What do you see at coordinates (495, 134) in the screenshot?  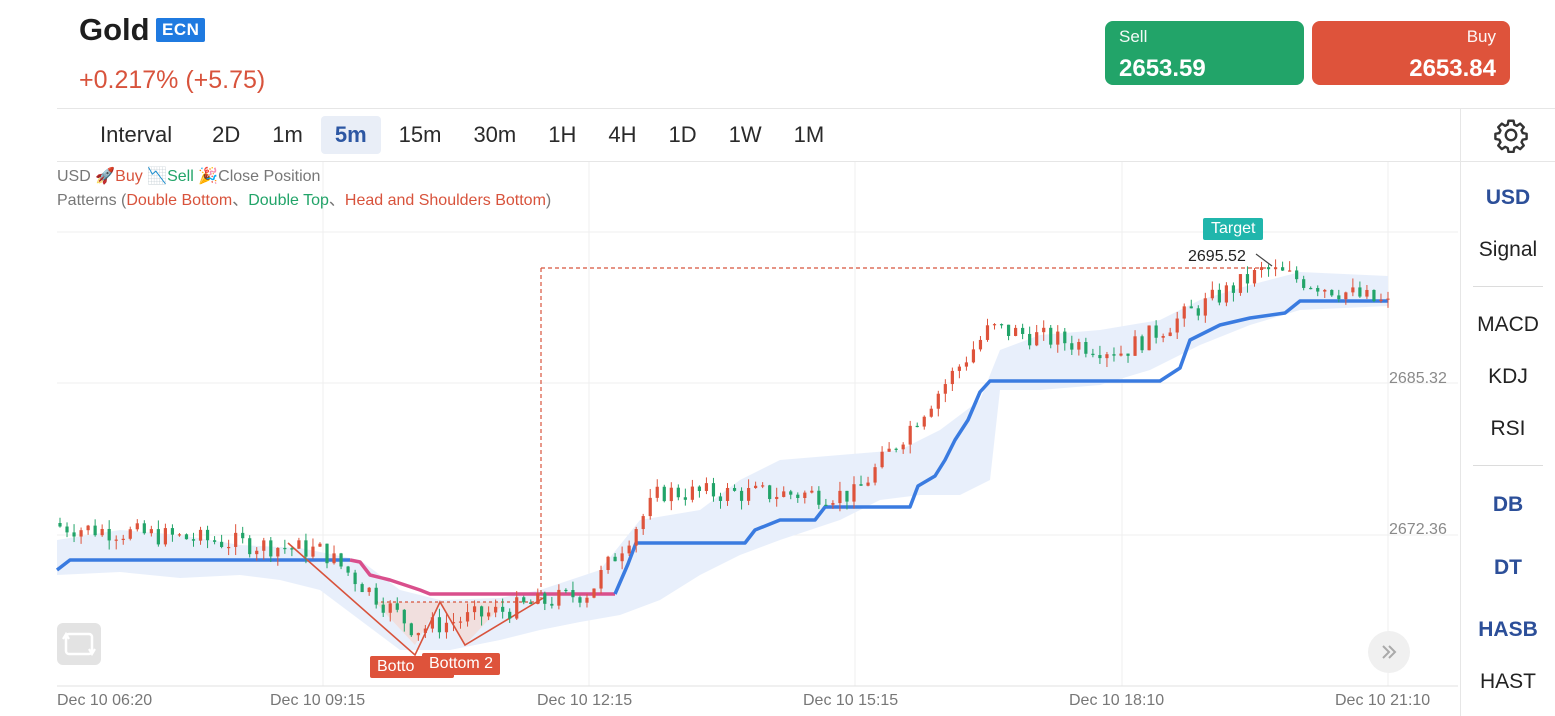 I see `interval-30m: 30m` at bounding box center [495, 134].